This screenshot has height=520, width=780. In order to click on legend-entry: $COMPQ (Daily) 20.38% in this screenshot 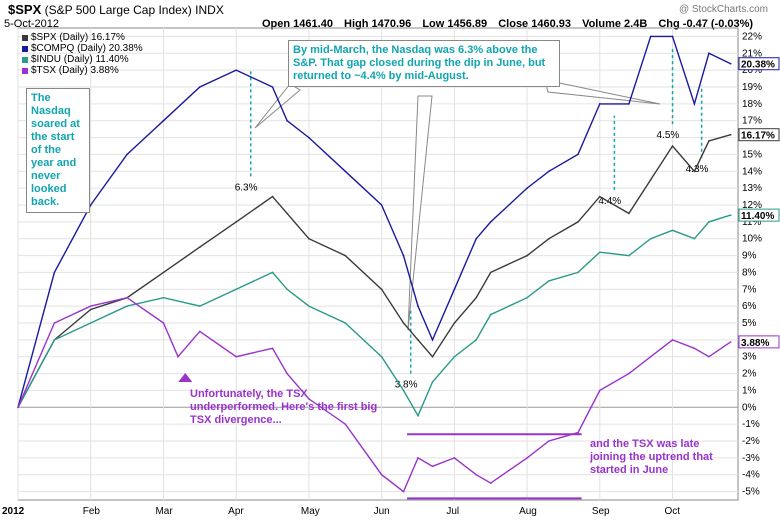, I will do `click(82, 48)`.